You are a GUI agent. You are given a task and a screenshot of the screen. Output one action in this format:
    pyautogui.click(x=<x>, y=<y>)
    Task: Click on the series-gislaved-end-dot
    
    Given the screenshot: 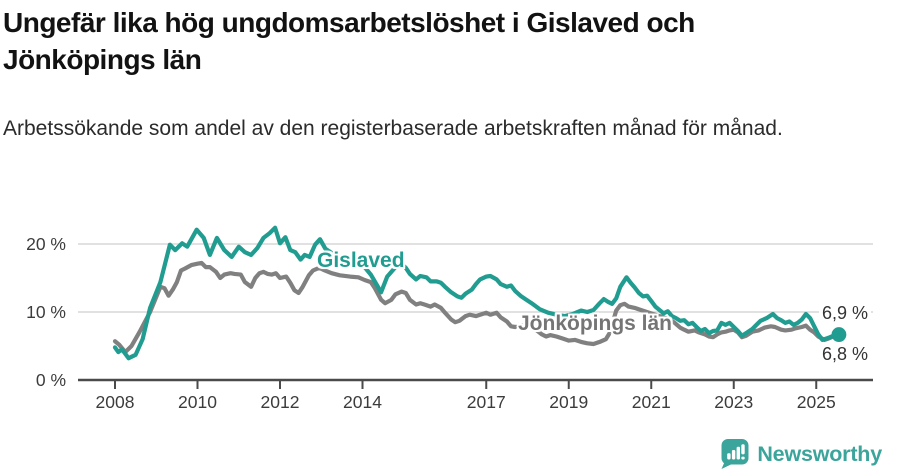 What is the action you would take?
    pyautogui.click(x=839, y=334)
    